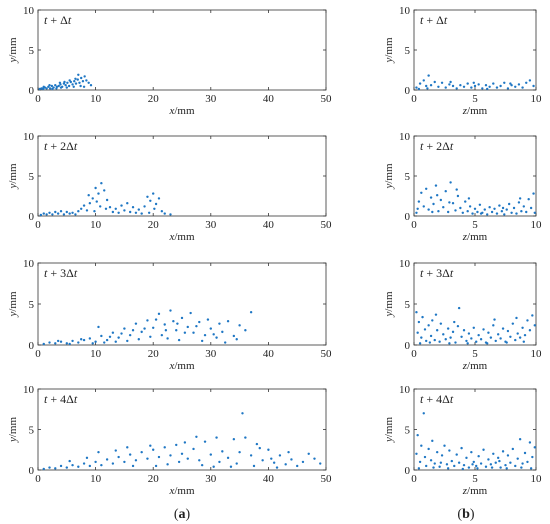  What do you see at coordinates (408, 471) in the screenshot?
I see `y-tick-label: 0` at bounding box center [408, 471].